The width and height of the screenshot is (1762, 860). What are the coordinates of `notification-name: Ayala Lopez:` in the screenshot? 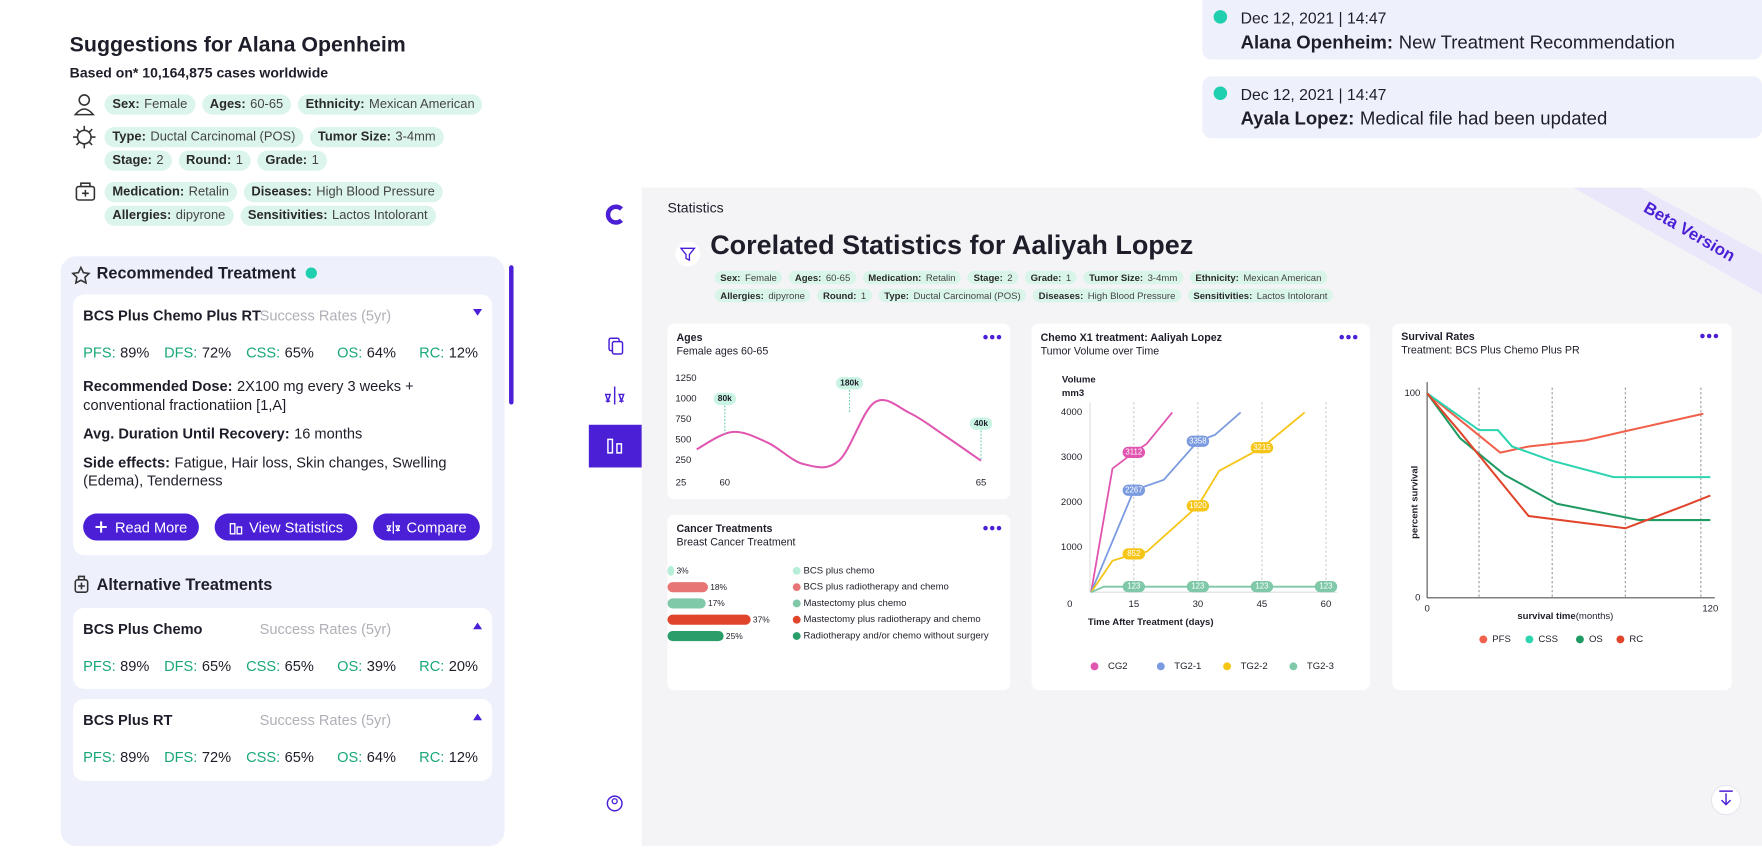 It's located at (1297, 119).